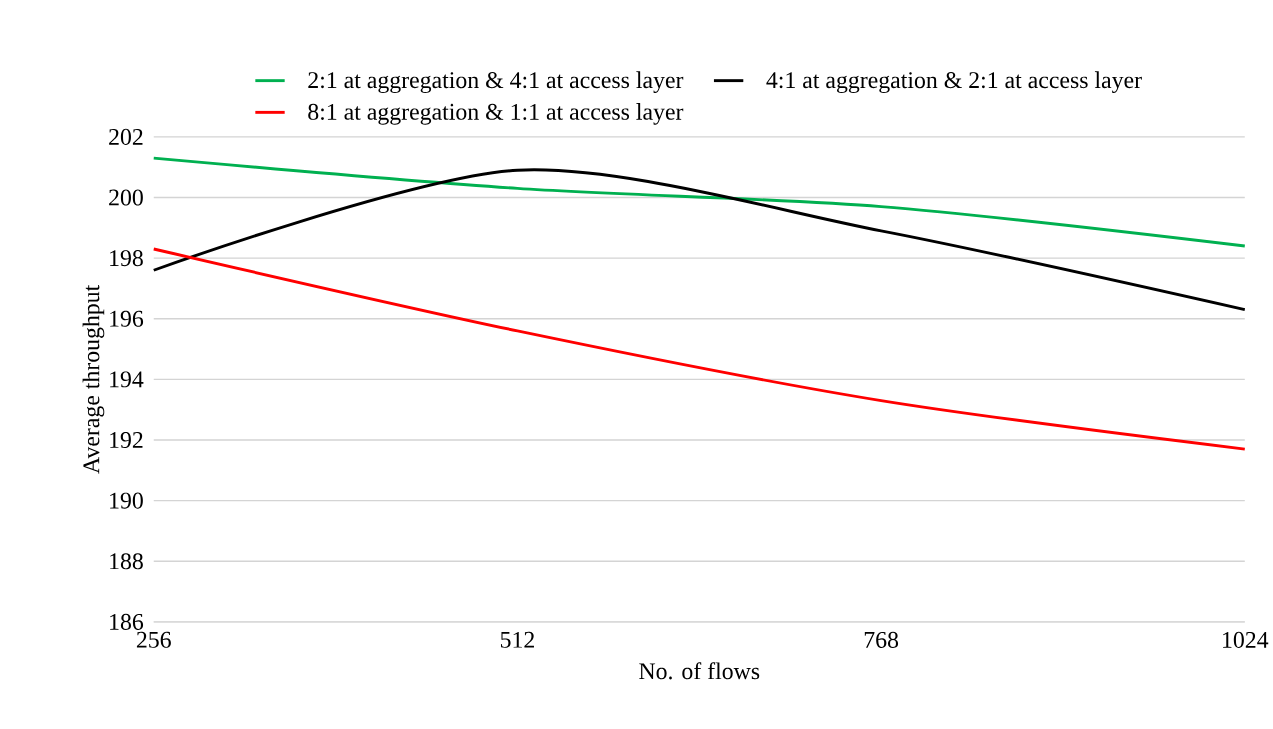 The image size is (1273, 729). Describe the element at coordinates (127, 621) in the screenshot. I see `y-tick-label: 186` at that location.